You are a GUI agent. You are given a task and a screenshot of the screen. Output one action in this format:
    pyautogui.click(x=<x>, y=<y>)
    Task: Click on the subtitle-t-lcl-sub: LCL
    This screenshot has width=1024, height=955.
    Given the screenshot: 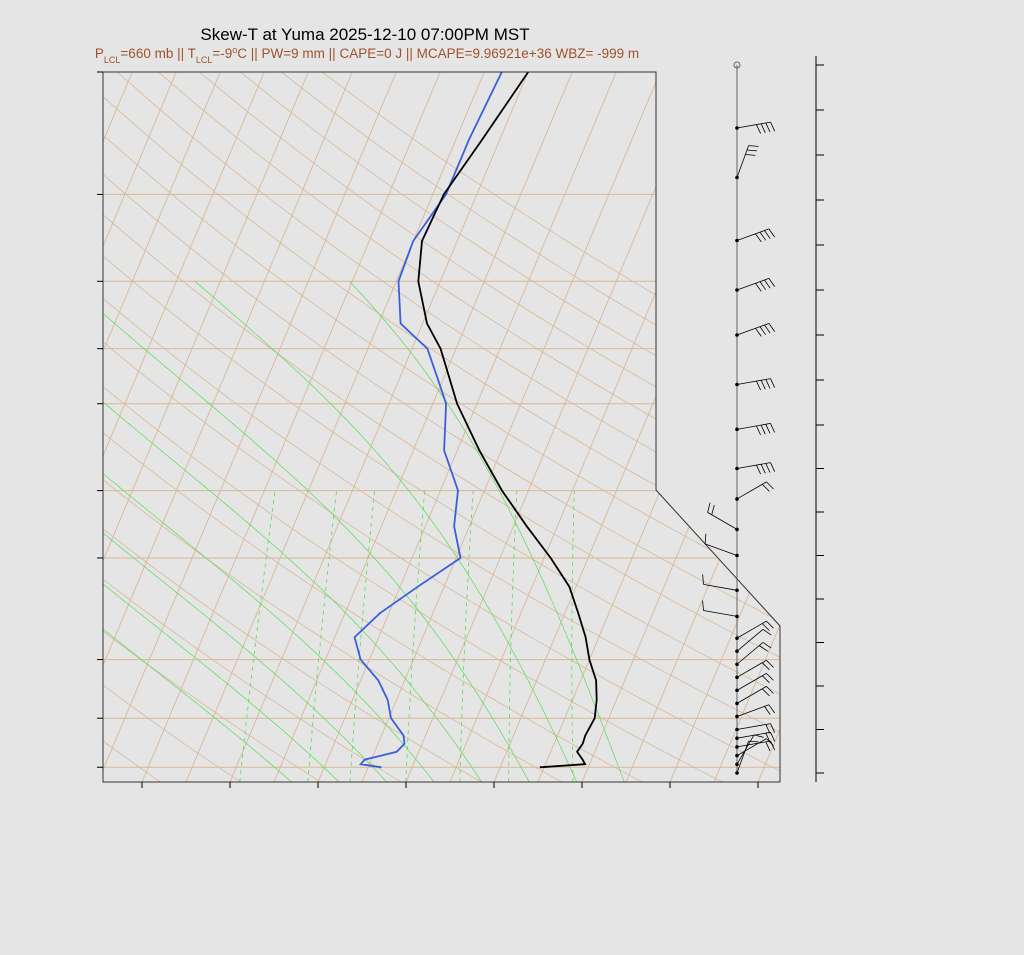 What is the action you would take?
    pyautogui.click(x=204, y=60)
    